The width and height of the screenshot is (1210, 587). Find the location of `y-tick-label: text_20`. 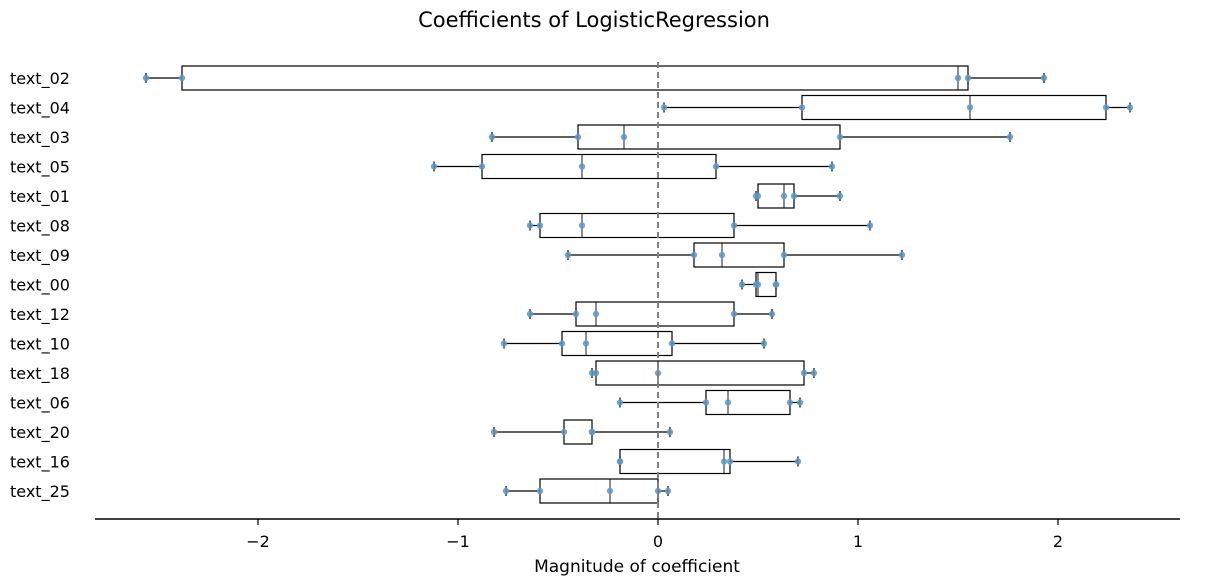

y-tick-label: text_20 is located at coordinates (40, 433).